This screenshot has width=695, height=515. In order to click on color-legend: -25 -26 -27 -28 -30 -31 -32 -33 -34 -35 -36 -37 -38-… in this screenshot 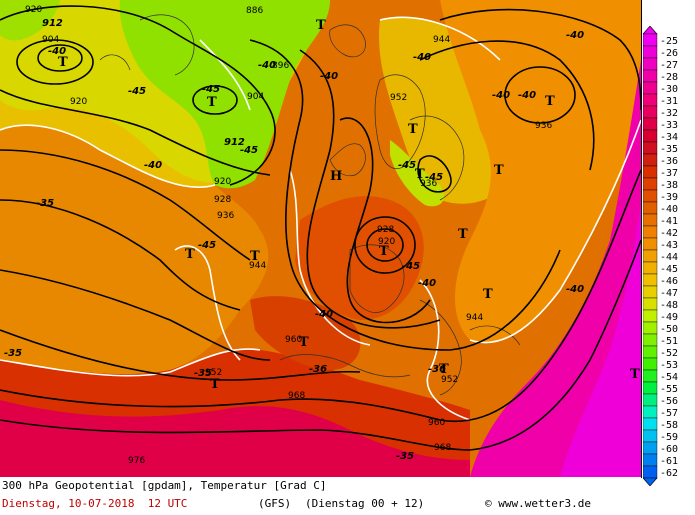, I will do `click(669, 256)`.